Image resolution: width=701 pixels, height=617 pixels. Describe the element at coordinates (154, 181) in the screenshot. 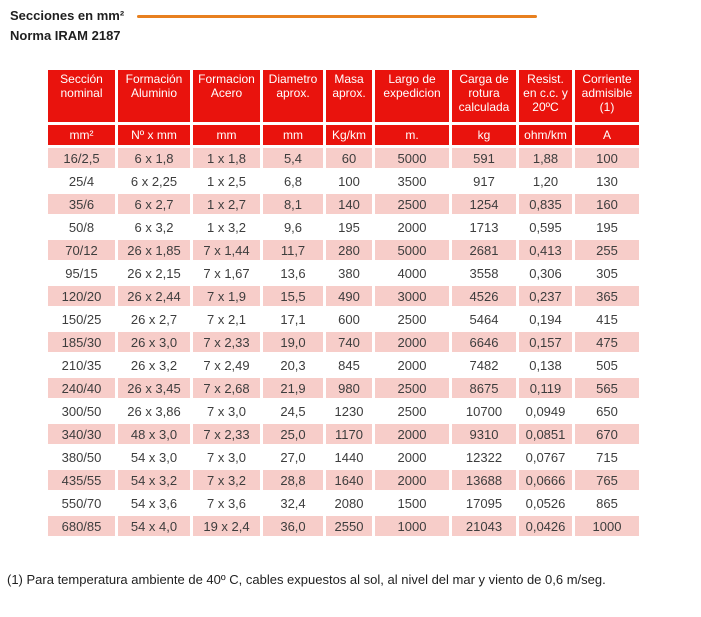

I see `table-cell: 6 x 2,25` at that location.